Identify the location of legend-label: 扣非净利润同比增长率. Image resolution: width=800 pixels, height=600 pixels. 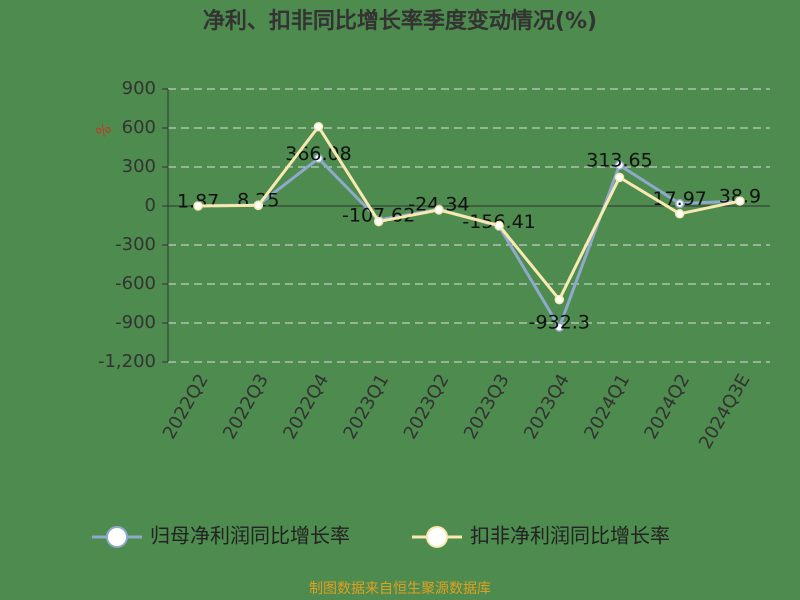
(570, 536).